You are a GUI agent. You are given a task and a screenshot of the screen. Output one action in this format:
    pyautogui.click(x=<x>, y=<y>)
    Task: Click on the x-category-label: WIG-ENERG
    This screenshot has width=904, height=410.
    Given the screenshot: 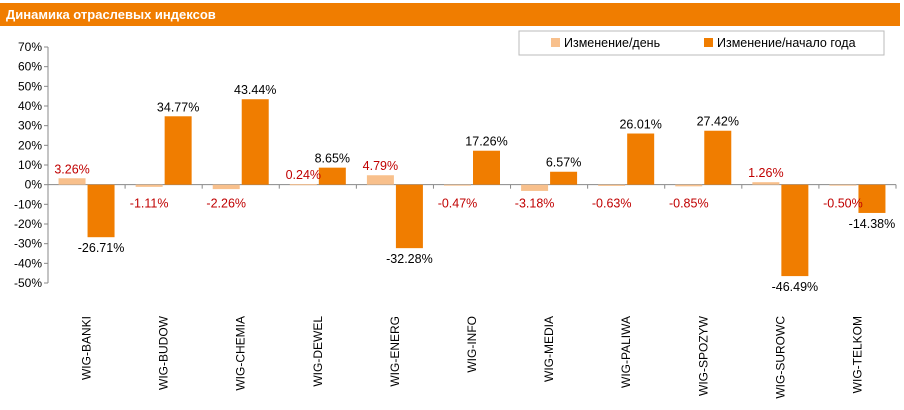 What is the action you would take?
    pyautogui.click(x=395, y=351)
    